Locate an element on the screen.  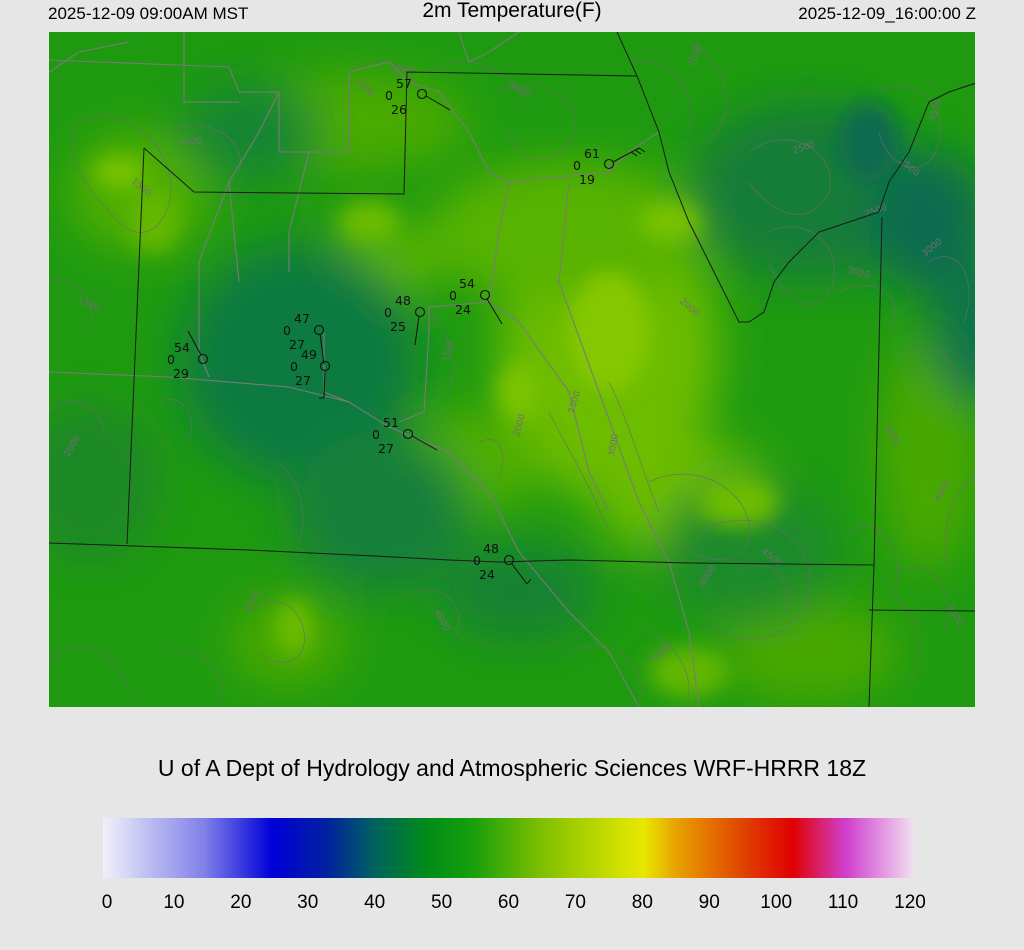
station-plot: 48 0 25 is located at coordinates (405, 319).